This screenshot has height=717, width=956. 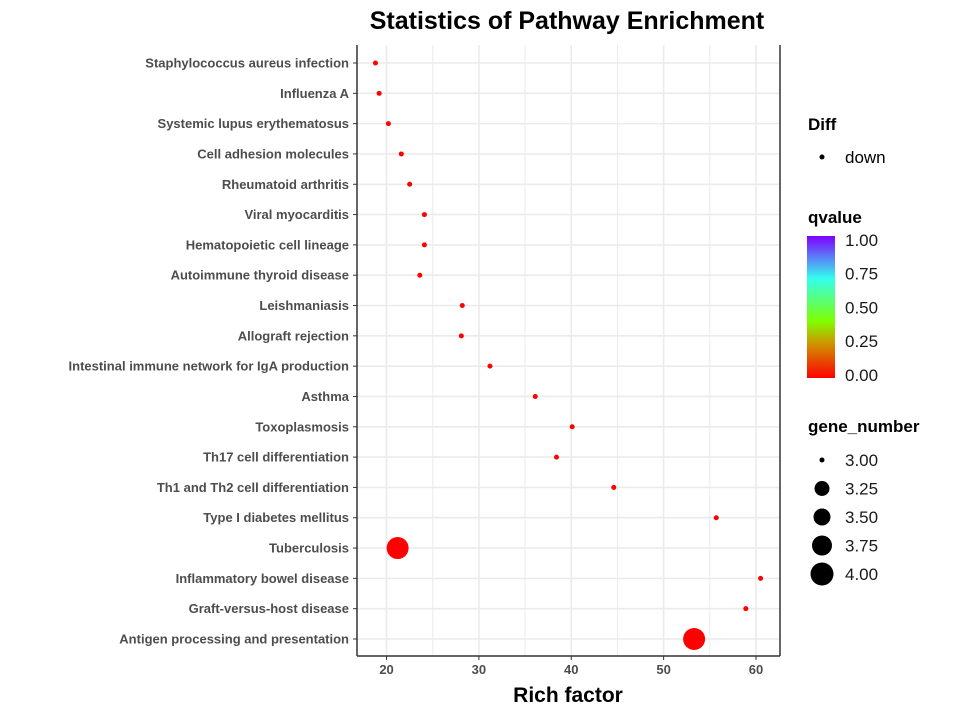 What do you see at coordinates (293, 335) in the screenshot?
I see `y-tick-label: Allograft rejection` at bounding box center [293, 335].